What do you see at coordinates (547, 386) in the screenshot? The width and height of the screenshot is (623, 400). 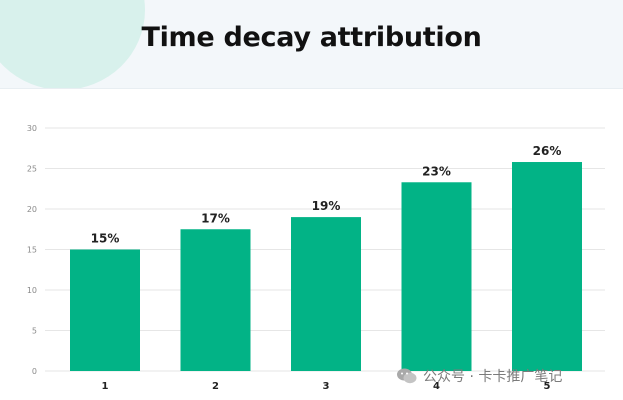 I see `x-tick-label: 5` at bounding box center [547, 386].